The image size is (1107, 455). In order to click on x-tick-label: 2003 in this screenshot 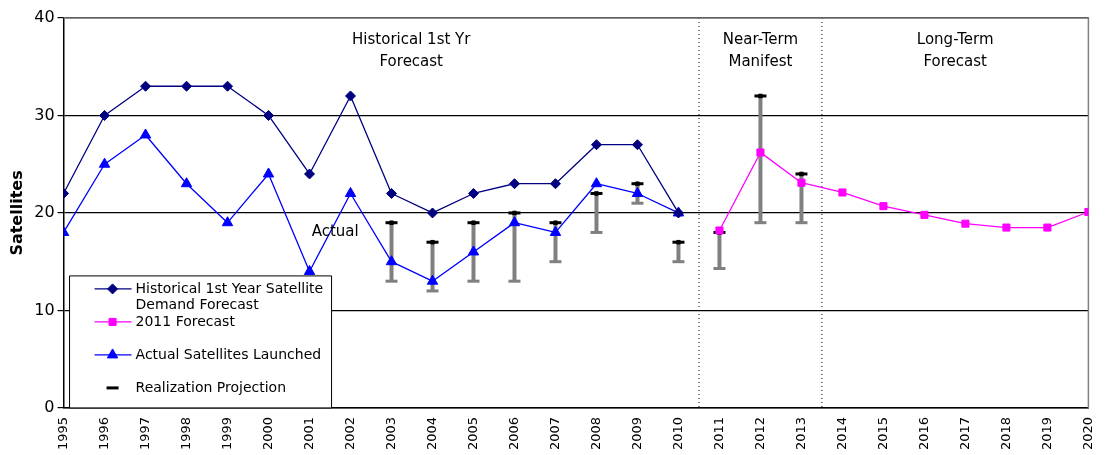, I will do `click(390, 433)`.